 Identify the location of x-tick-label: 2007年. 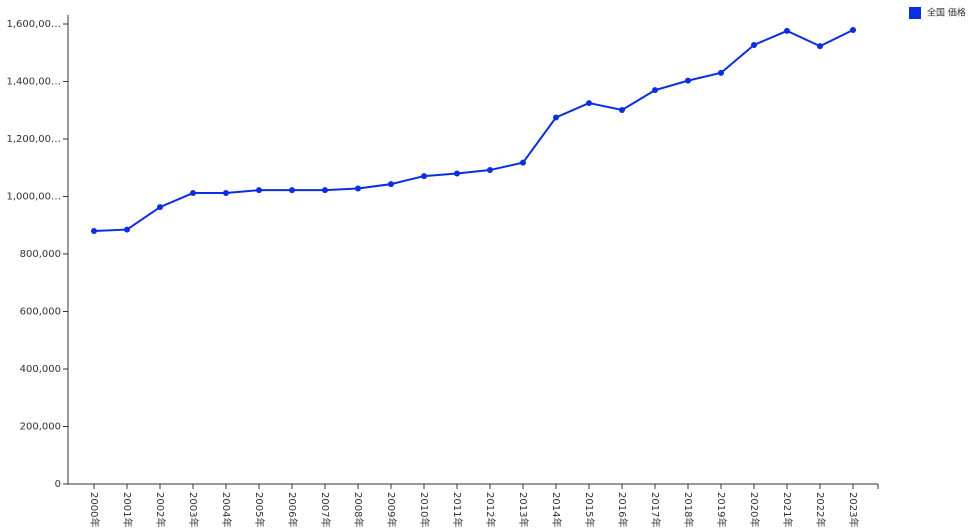
(325, 509).